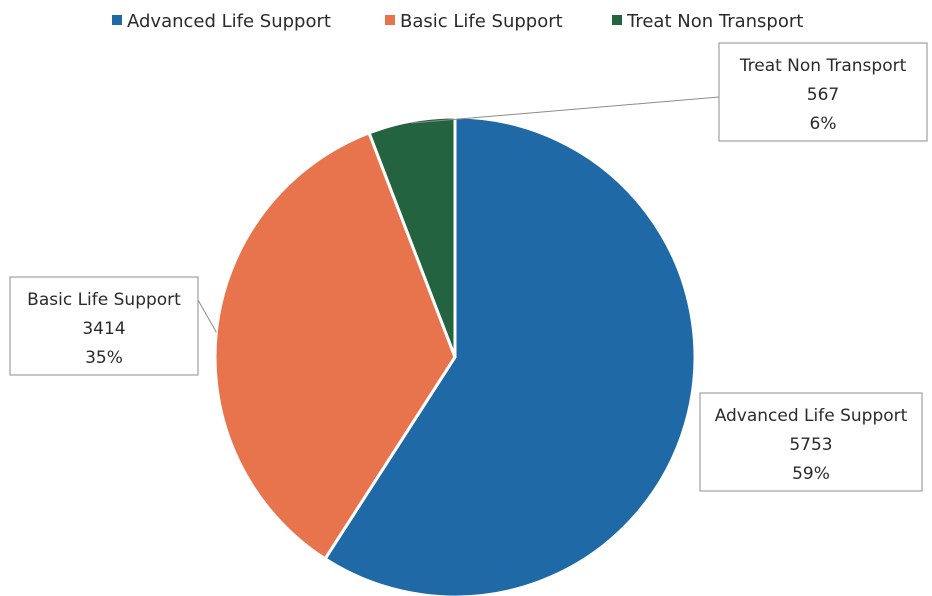 The width and height of the screenshot is (932, 596). I want to click on data-label-category-advanced-life-support: Advanced Life Support, so click(811, 416).